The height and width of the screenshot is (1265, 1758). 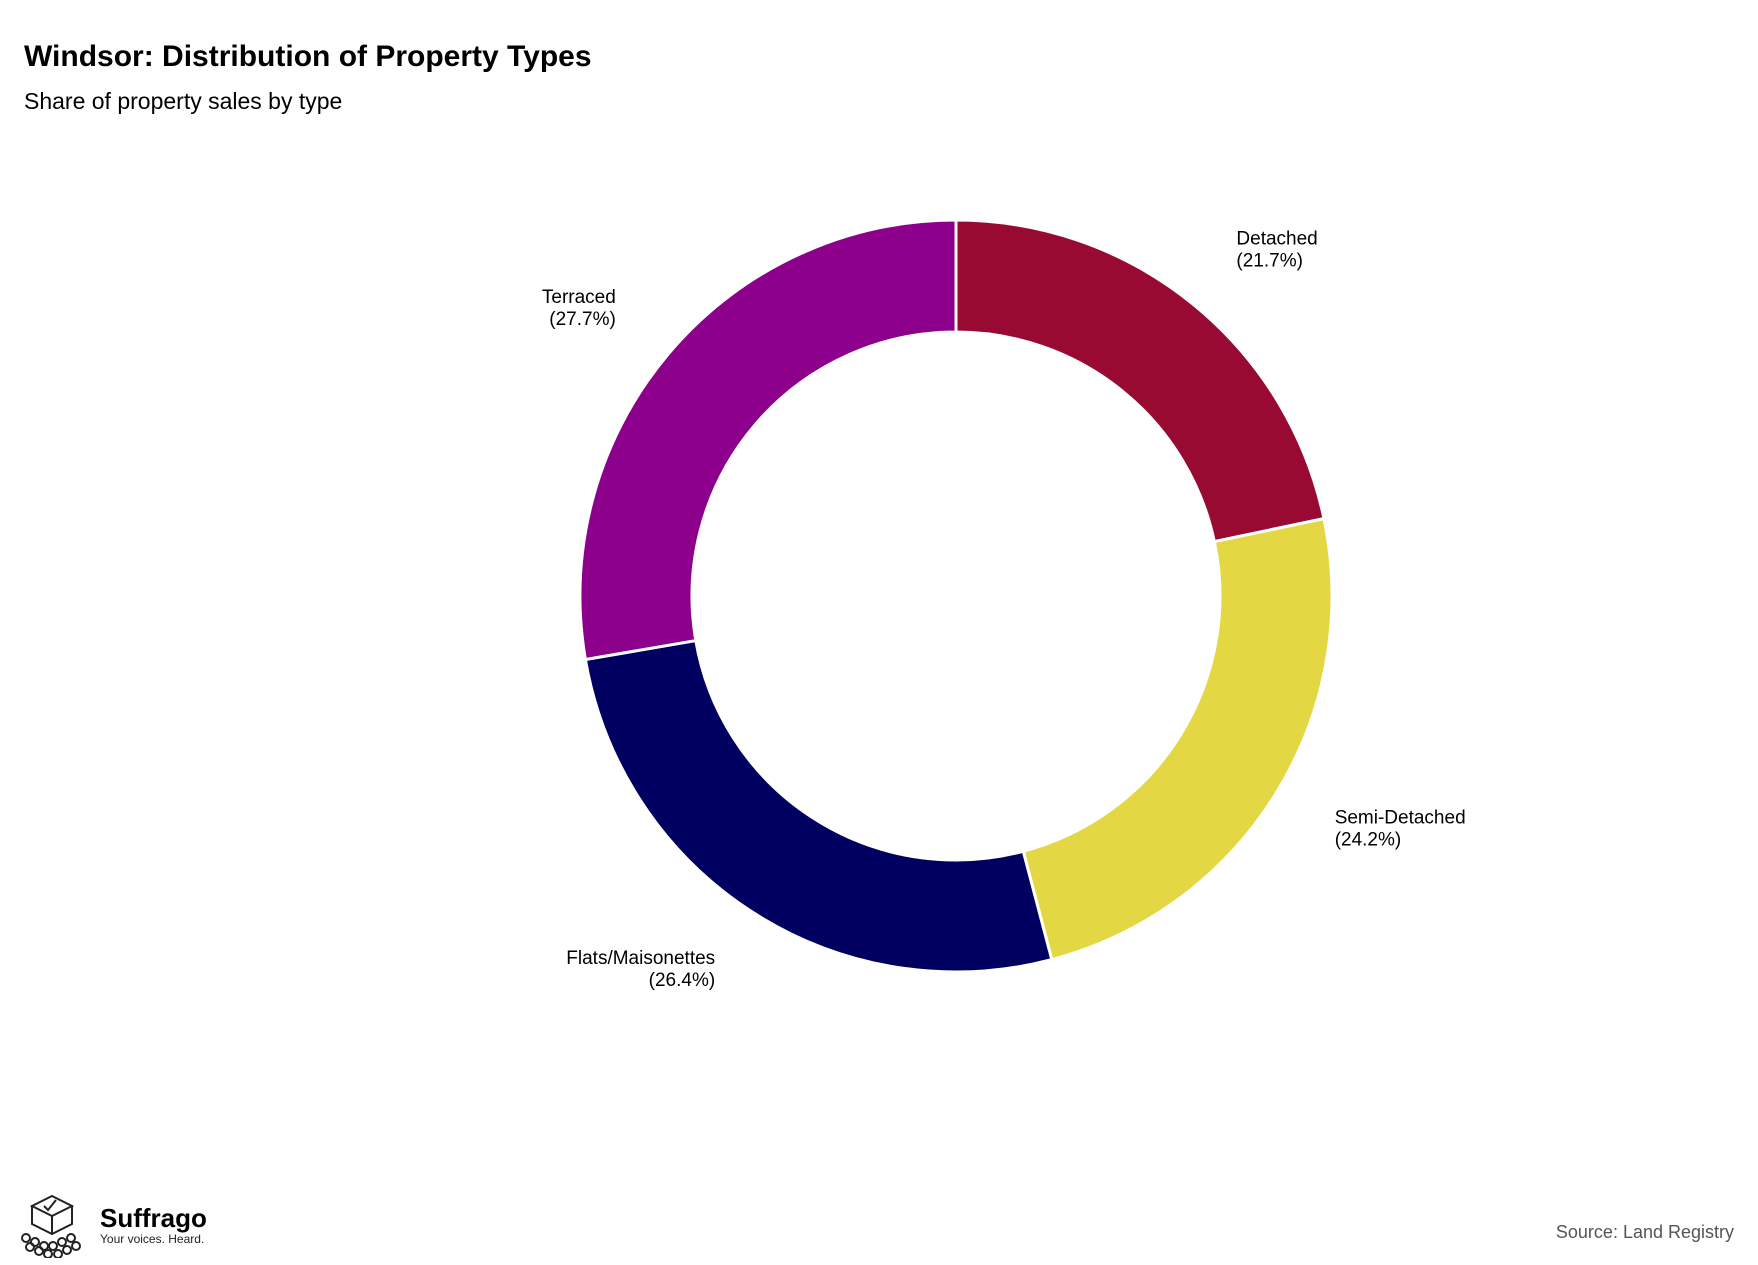 I want to click on slice-value-semi-detached: (24.2%), so click(x=1368, y=840).